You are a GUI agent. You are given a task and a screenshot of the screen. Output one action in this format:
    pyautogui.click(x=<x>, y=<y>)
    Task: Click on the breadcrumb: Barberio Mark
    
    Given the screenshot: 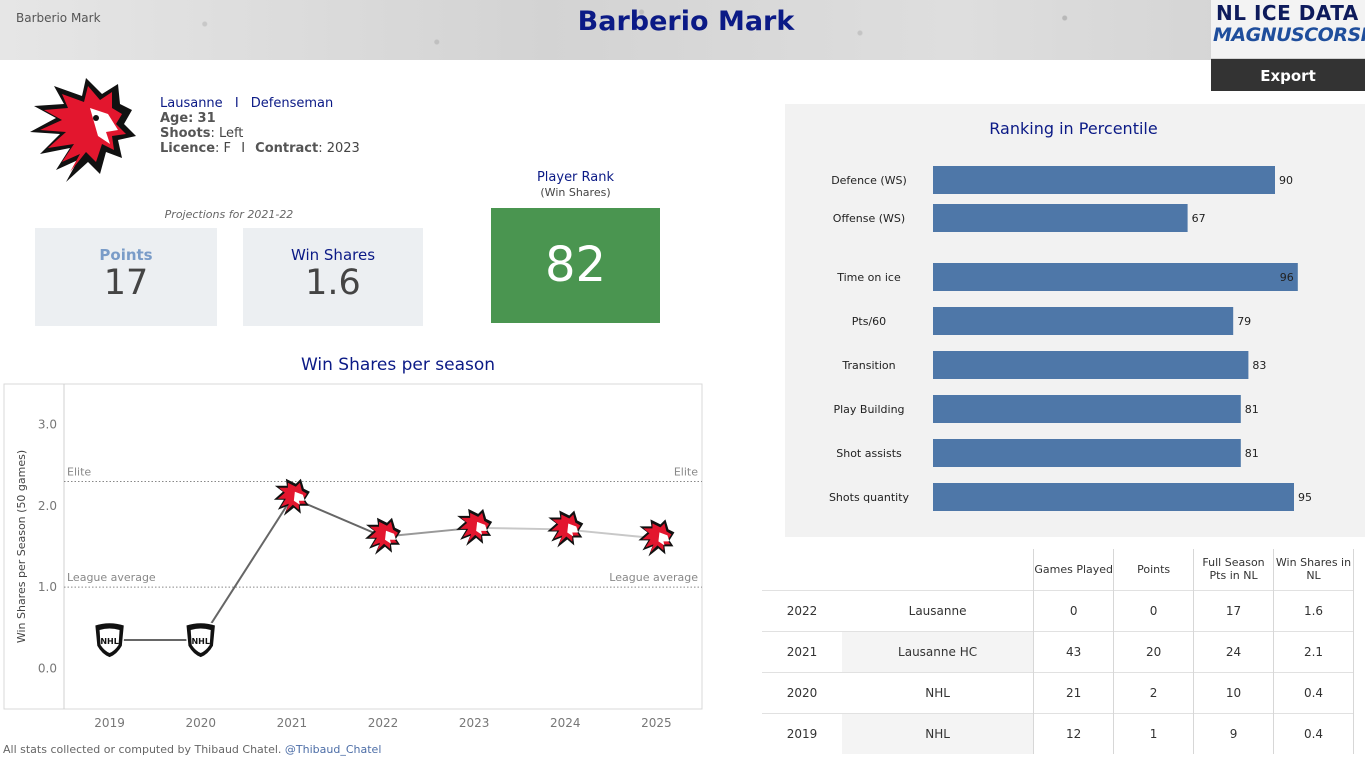 What is the action you would take?
    pyautogui.click(x=58, y=18)
    